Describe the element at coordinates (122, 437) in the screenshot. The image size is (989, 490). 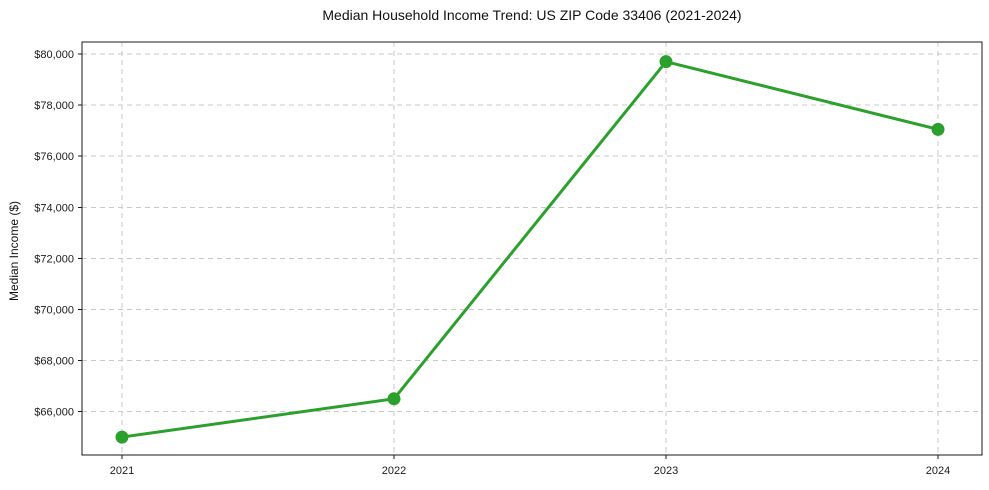
I see `data-point-2021` at that location.